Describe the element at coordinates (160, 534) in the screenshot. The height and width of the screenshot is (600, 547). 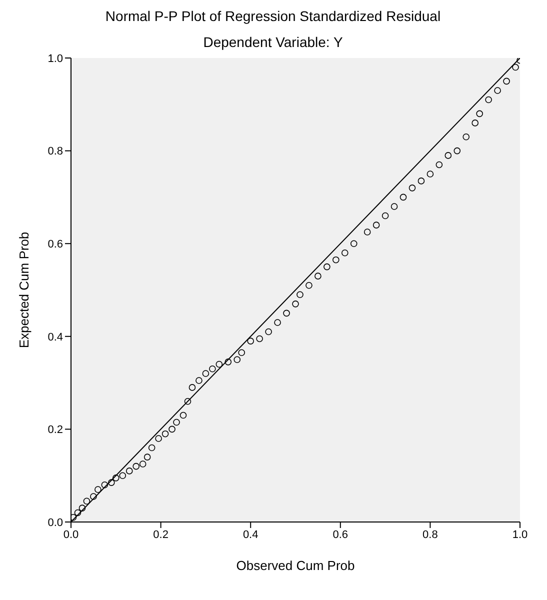
I see `x-tick-label: 0.2` at that location.